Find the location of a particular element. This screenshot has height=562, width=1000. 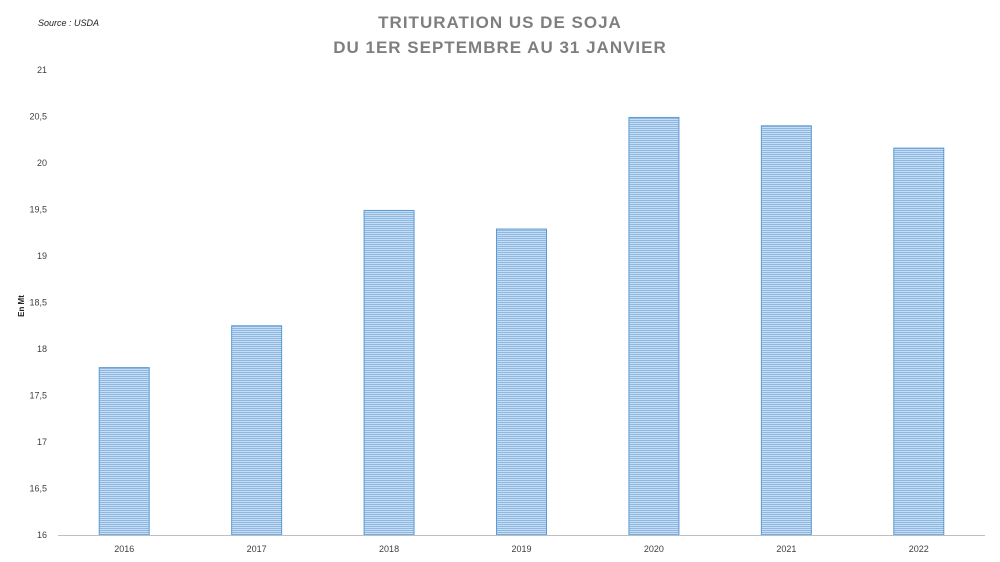

chart-title-line-2: DU 1ER SEPTEMBRE AU 31 JANVIER is located at coordinates (500, 47).